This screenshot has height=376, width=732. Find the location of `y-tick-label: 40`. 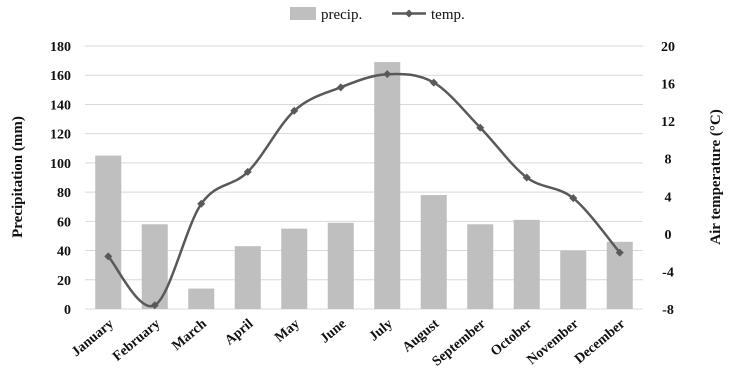

y-tick-label: 40 is located at coordinates (64, 252).